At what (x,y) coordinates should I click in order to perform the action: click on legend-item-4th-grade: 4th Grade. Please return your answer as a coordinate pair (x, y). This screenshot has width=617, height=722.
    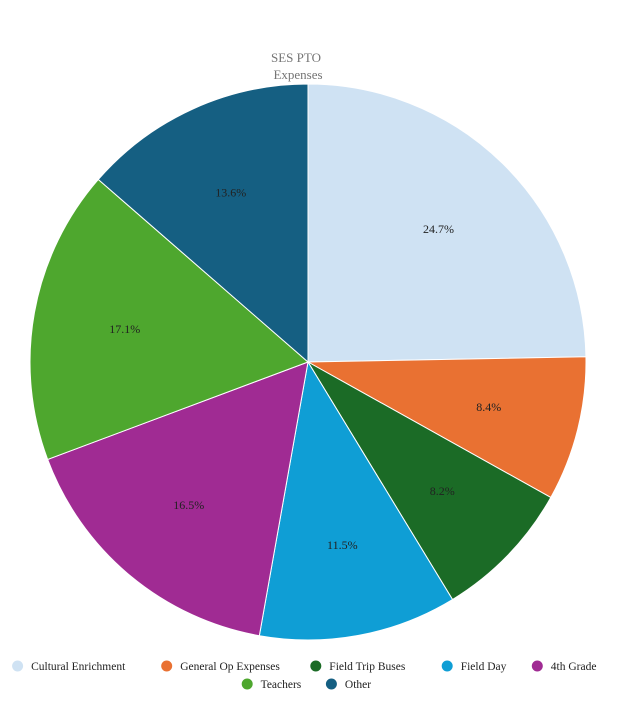
    Looking at the image, I should click on (564, 666).